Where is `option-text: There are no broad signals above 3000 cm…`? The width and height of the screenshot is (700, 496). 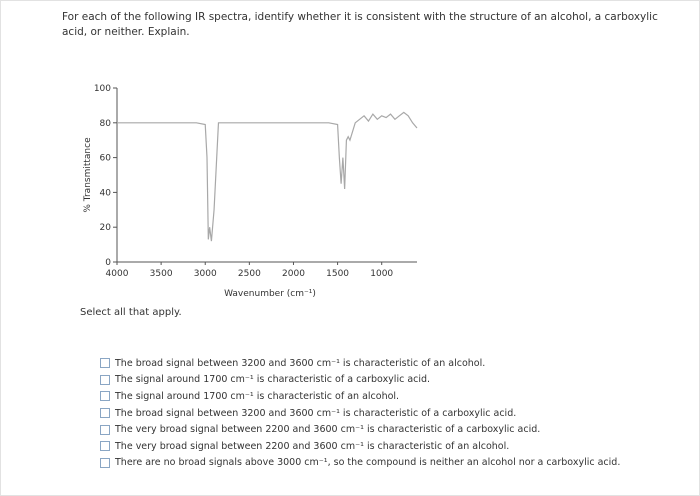 option-text: There are no broad signals above 3000 cm… is located at coordinates (368, 463).